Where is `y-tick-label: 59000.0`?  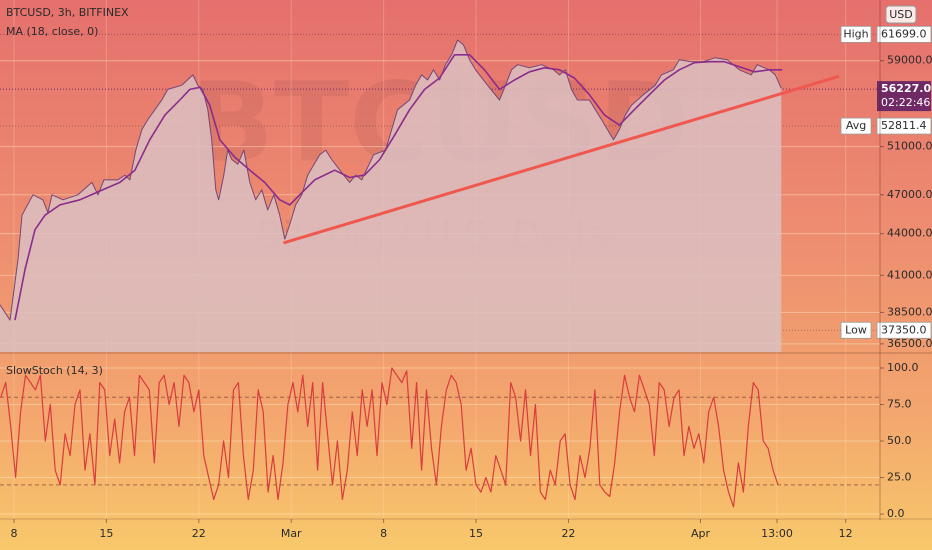
y-tick-label: 59000.0 is located at coordinates (909, 60).